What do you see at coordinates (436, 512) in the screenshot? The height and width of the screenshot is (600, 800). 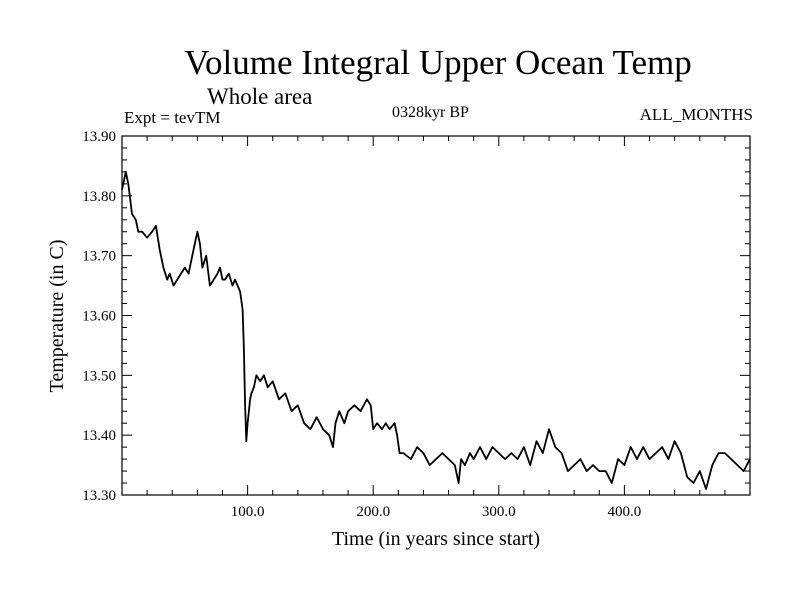 I see `x-tick-labels: 100.0 200.0 300.0 400.0` at bounding box center [436, 512].